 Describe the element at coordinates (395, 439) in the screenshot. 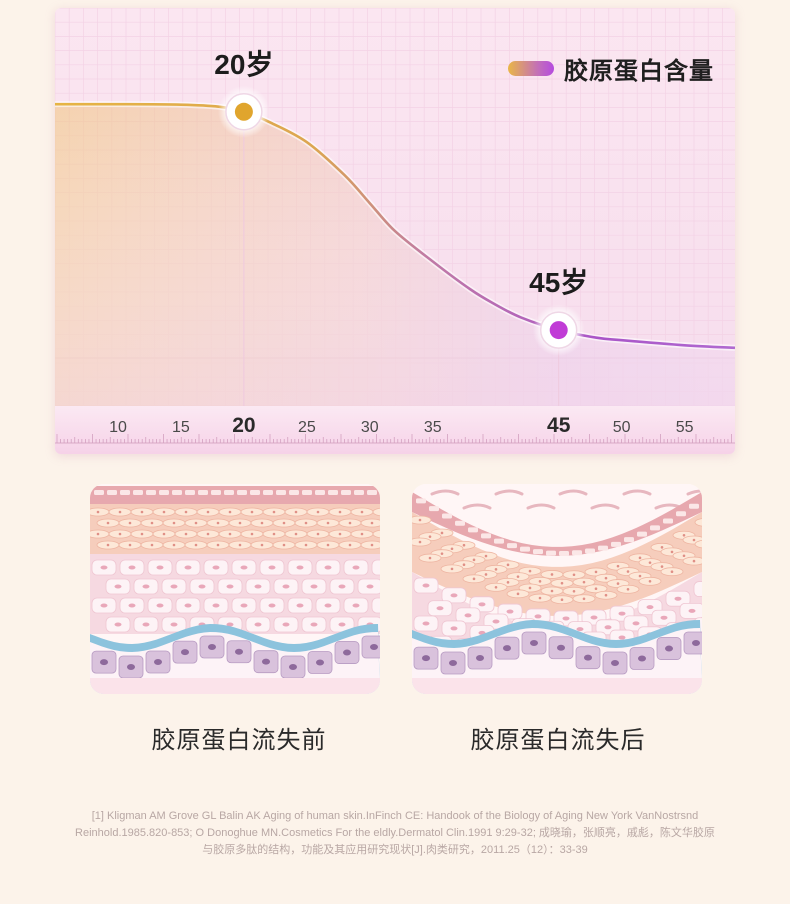

I see `ruler-ticks` at that location.